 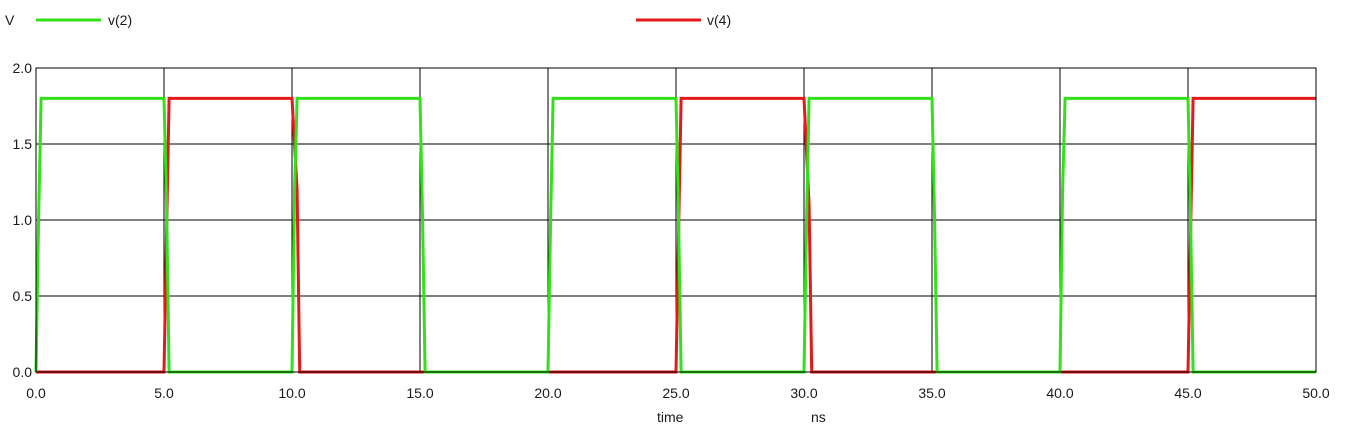 I want to click on y-tick-label: 2.0, so click(x=23, y=68).